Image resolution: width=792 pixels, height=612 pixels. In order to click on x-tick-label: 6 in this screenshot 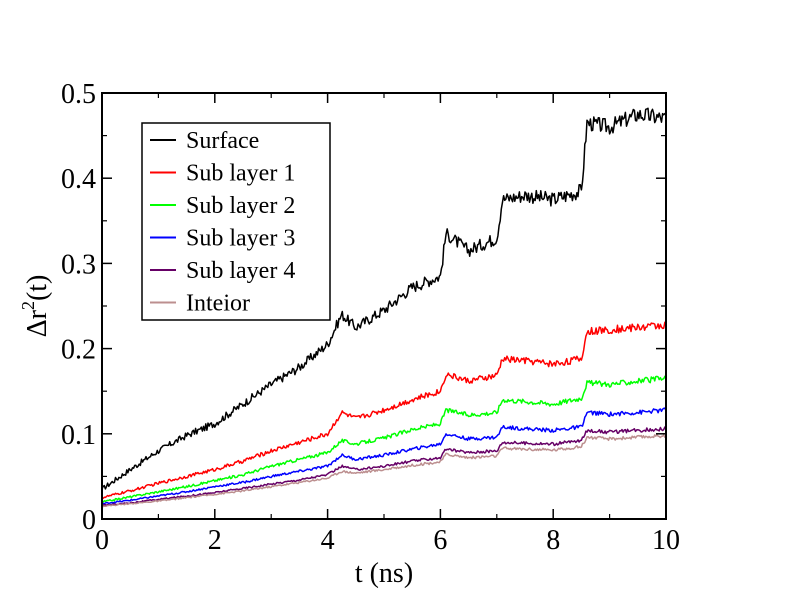, I will do `click(440, 540)`.